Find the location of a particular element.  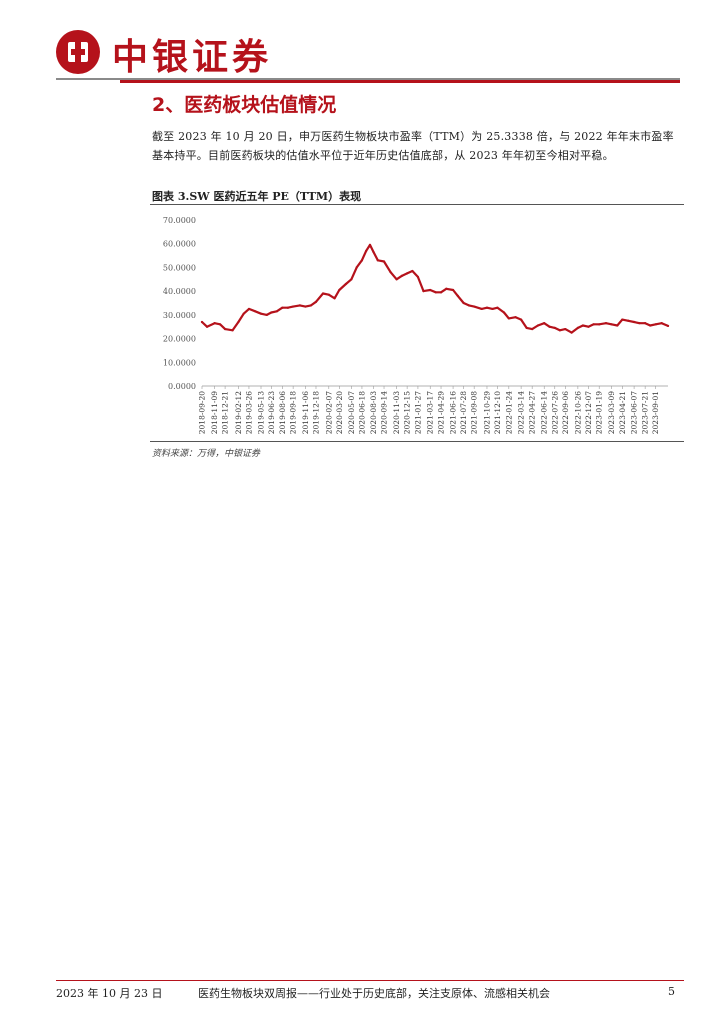

x-tick-label: 2019-03-26 is located at coordinates (248, 412).